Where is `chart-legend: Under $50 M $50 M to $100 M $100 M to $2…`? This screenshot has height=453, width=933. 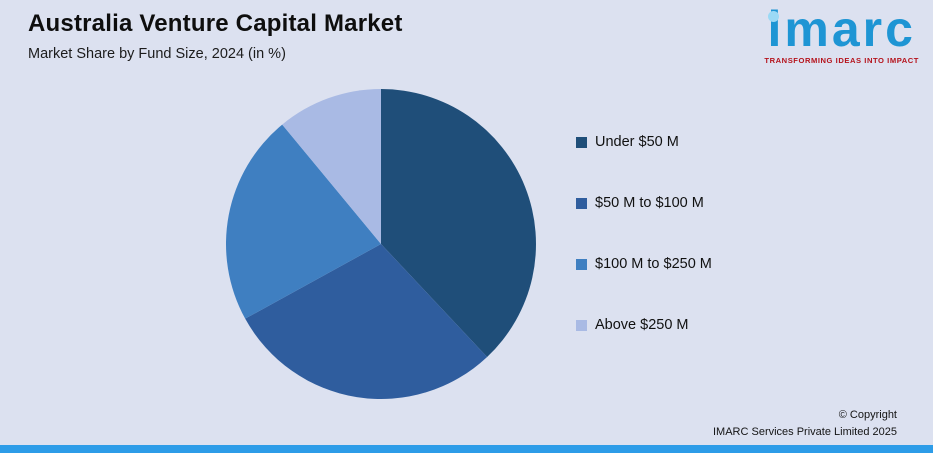
chart-legend: Under $50 M $50 M to $100 M $100 M to $2… is located at coordinates (644, 233).